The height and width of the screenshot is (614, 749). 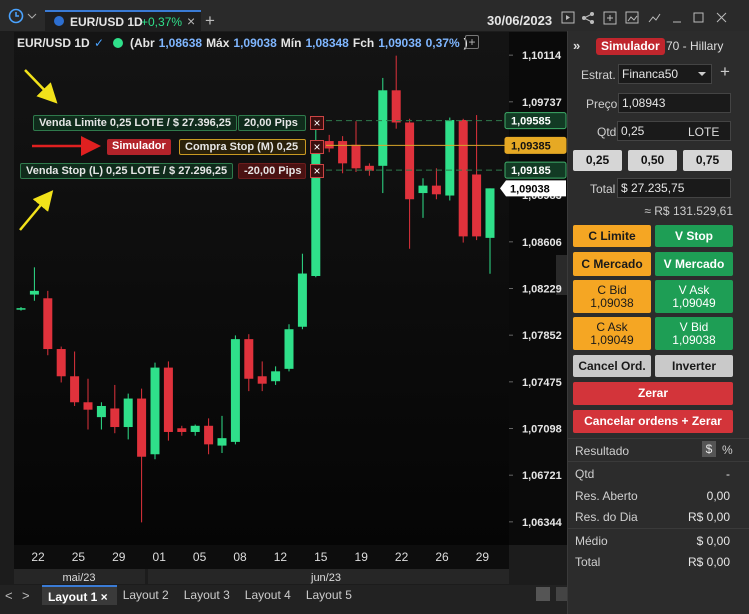 I want to click on scroll-handle, so click(x=561, y=275).